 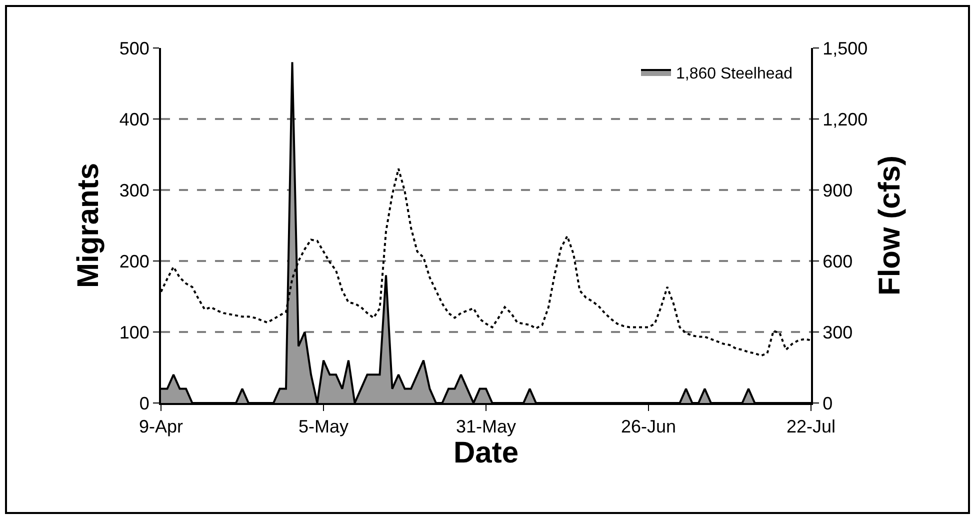 I want to click on legend-label: 1,860 Steelhead, so click(x=734, y=73).